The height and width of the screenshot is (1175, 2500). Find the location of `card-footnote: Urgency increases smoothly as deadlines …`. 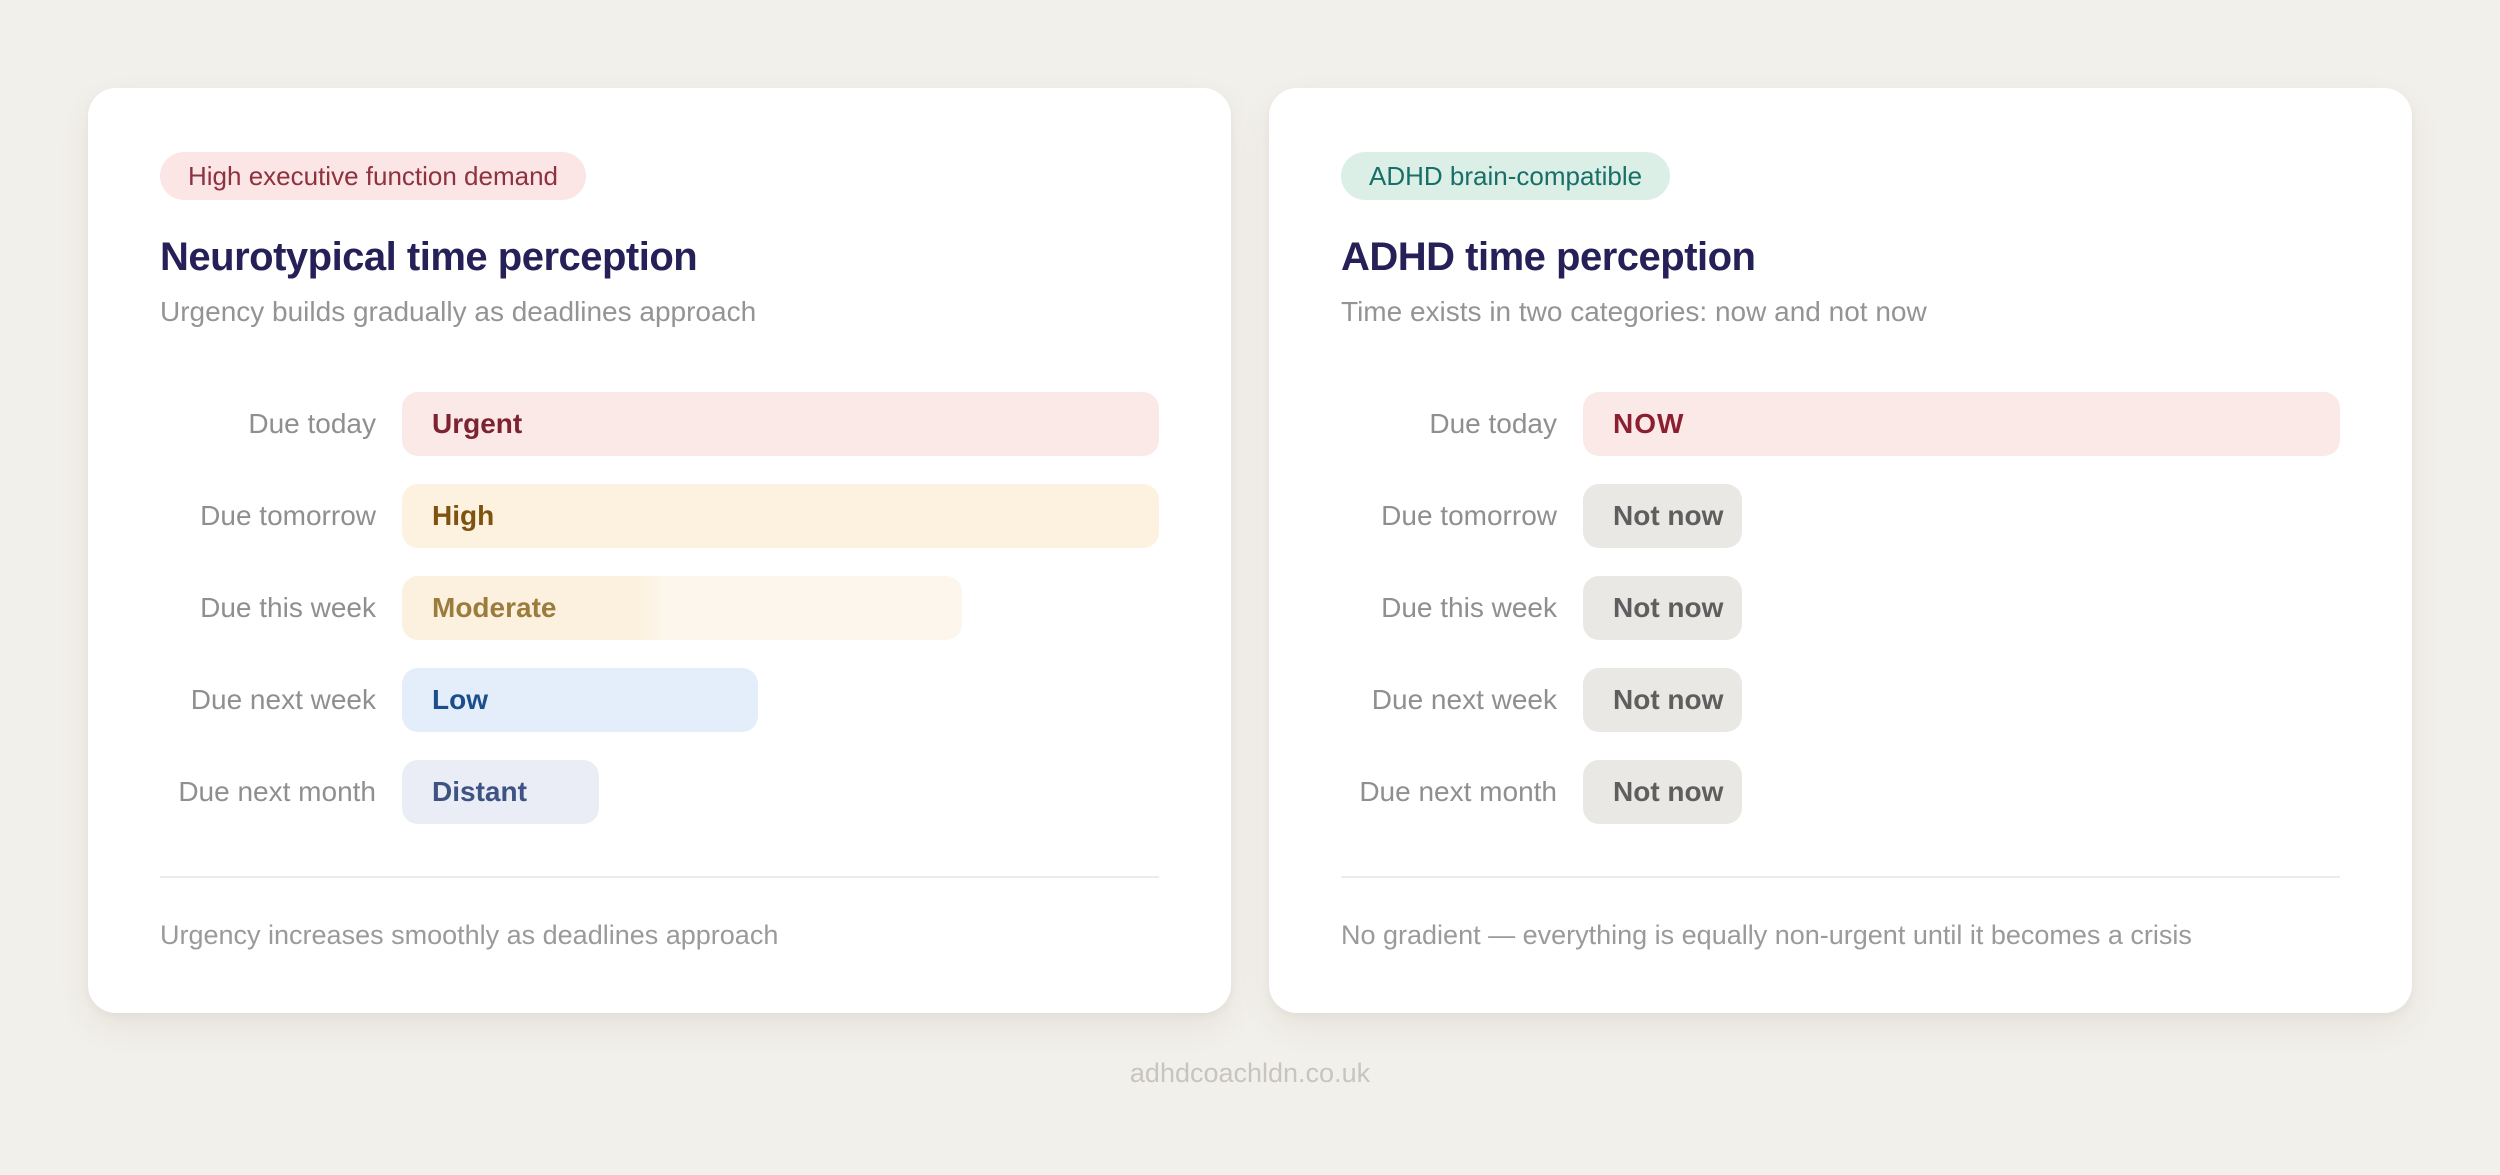

card-footnote: Urgency increases smoothly as deadlines … is located at coordinates (469, 935).